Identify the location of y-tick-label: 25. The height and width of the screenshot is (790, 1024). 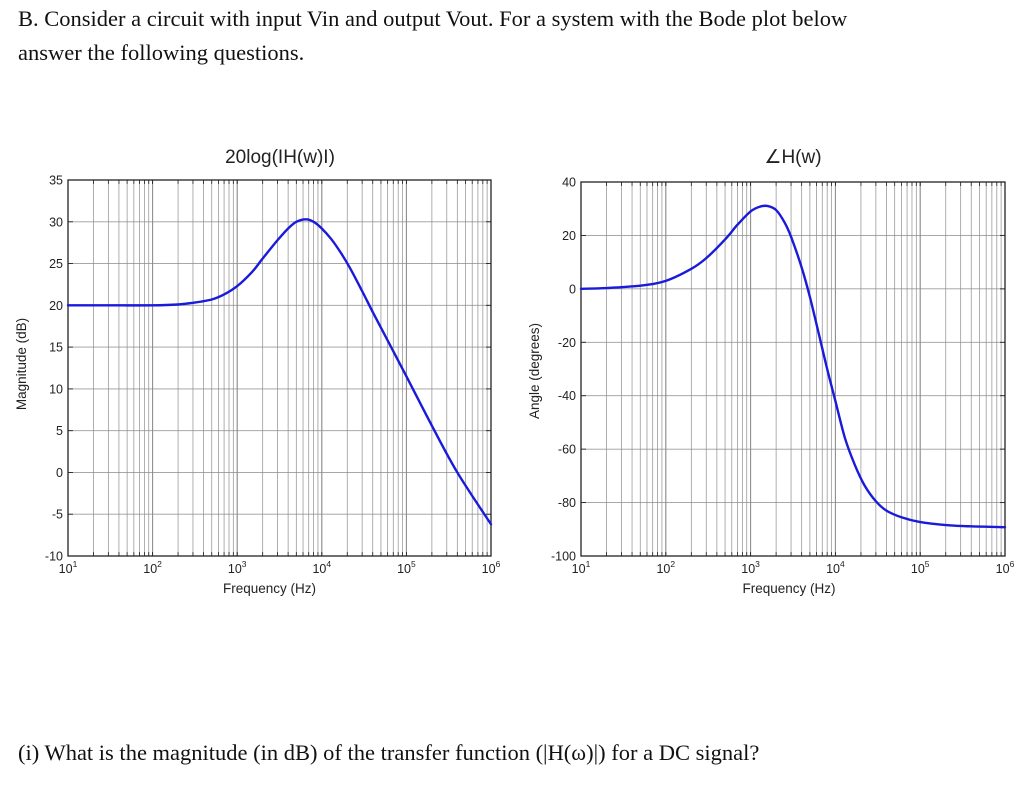
(56, 264).